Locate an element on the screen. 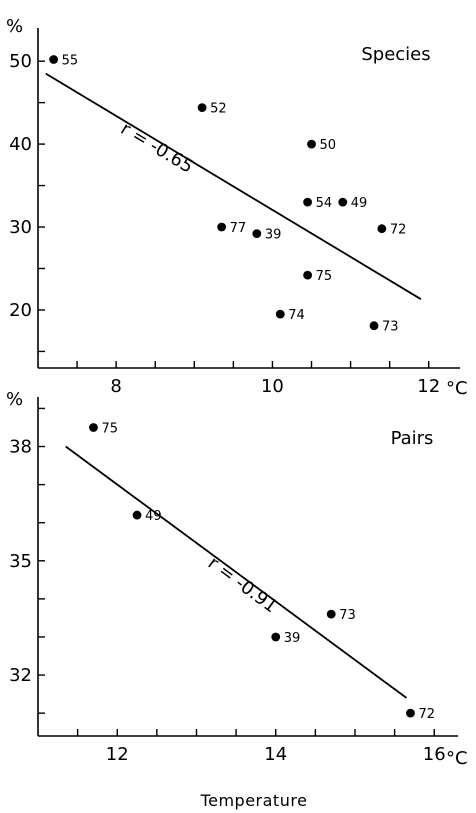 This screenshot has width=476, height=813. y-tick-label: 35 is located at coordinates (20, 561).